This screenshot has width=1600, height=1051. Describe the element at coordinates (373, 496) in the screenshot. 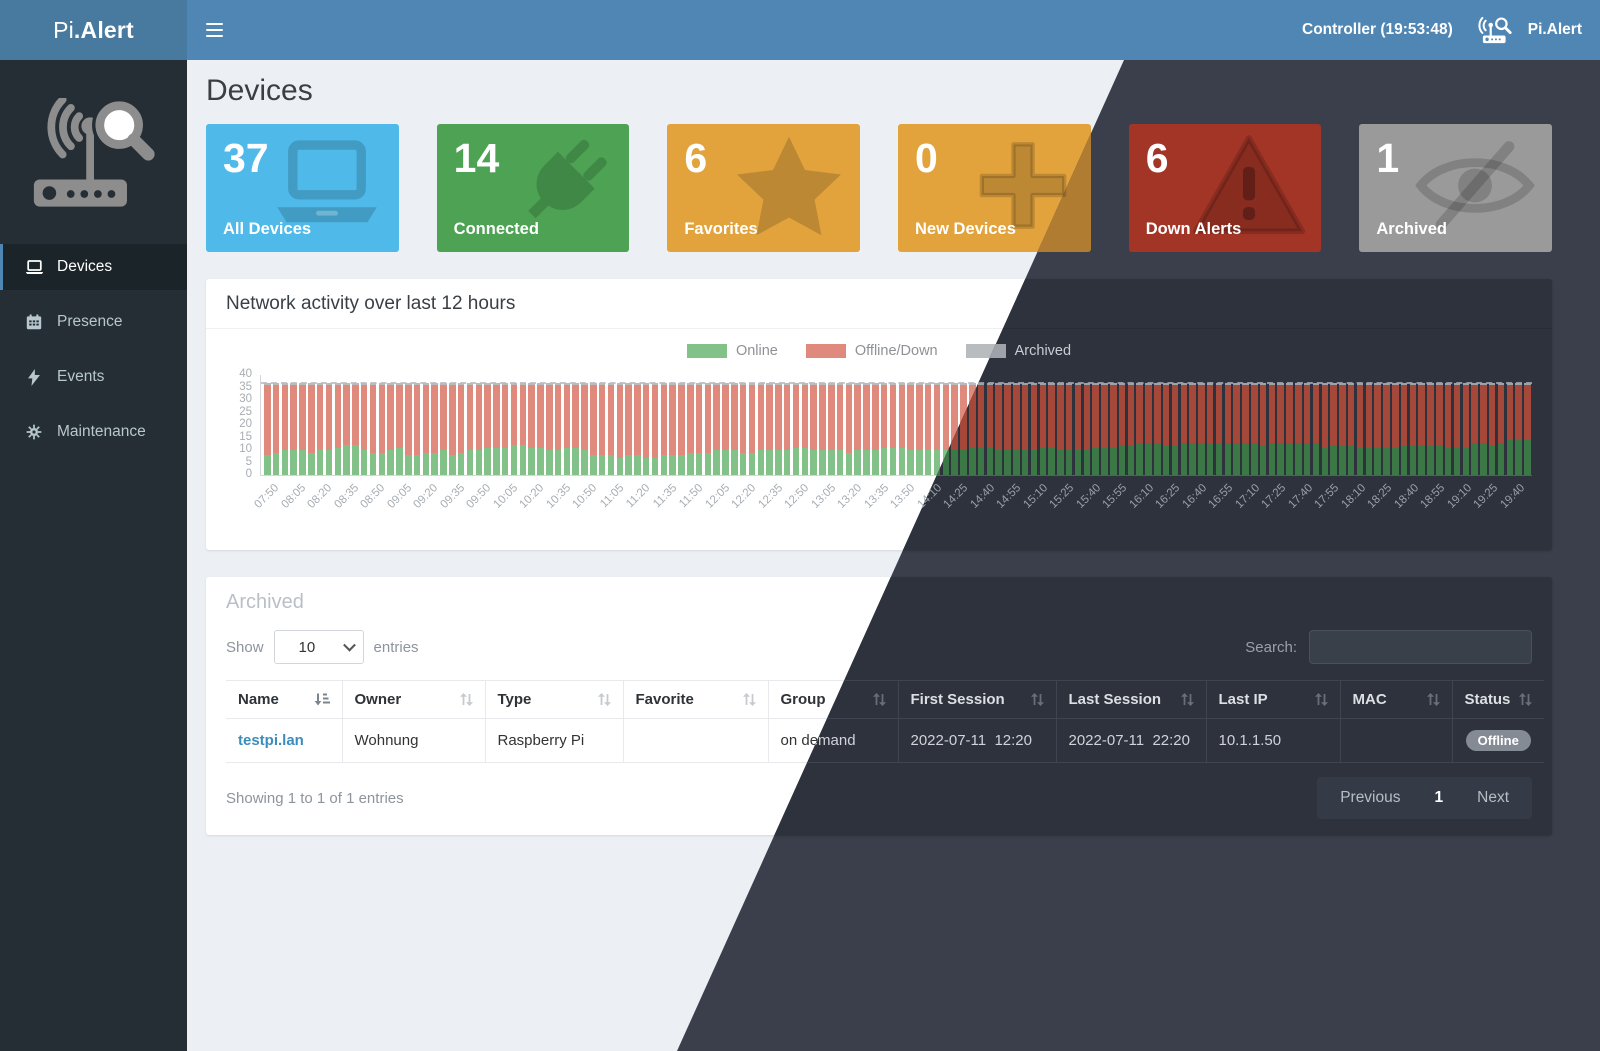

I see `x-axis-tick-label: 08:50` at that location.